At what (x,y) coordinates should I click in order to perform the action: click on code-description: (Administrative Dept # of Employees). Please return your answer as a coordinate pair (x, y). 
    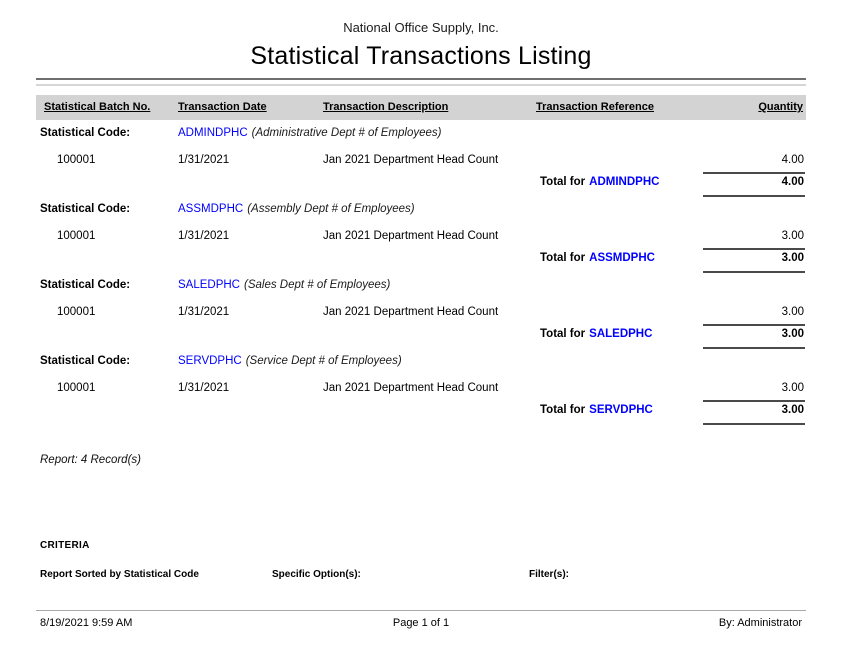
    Looking at the image, I should click on (346, 133).